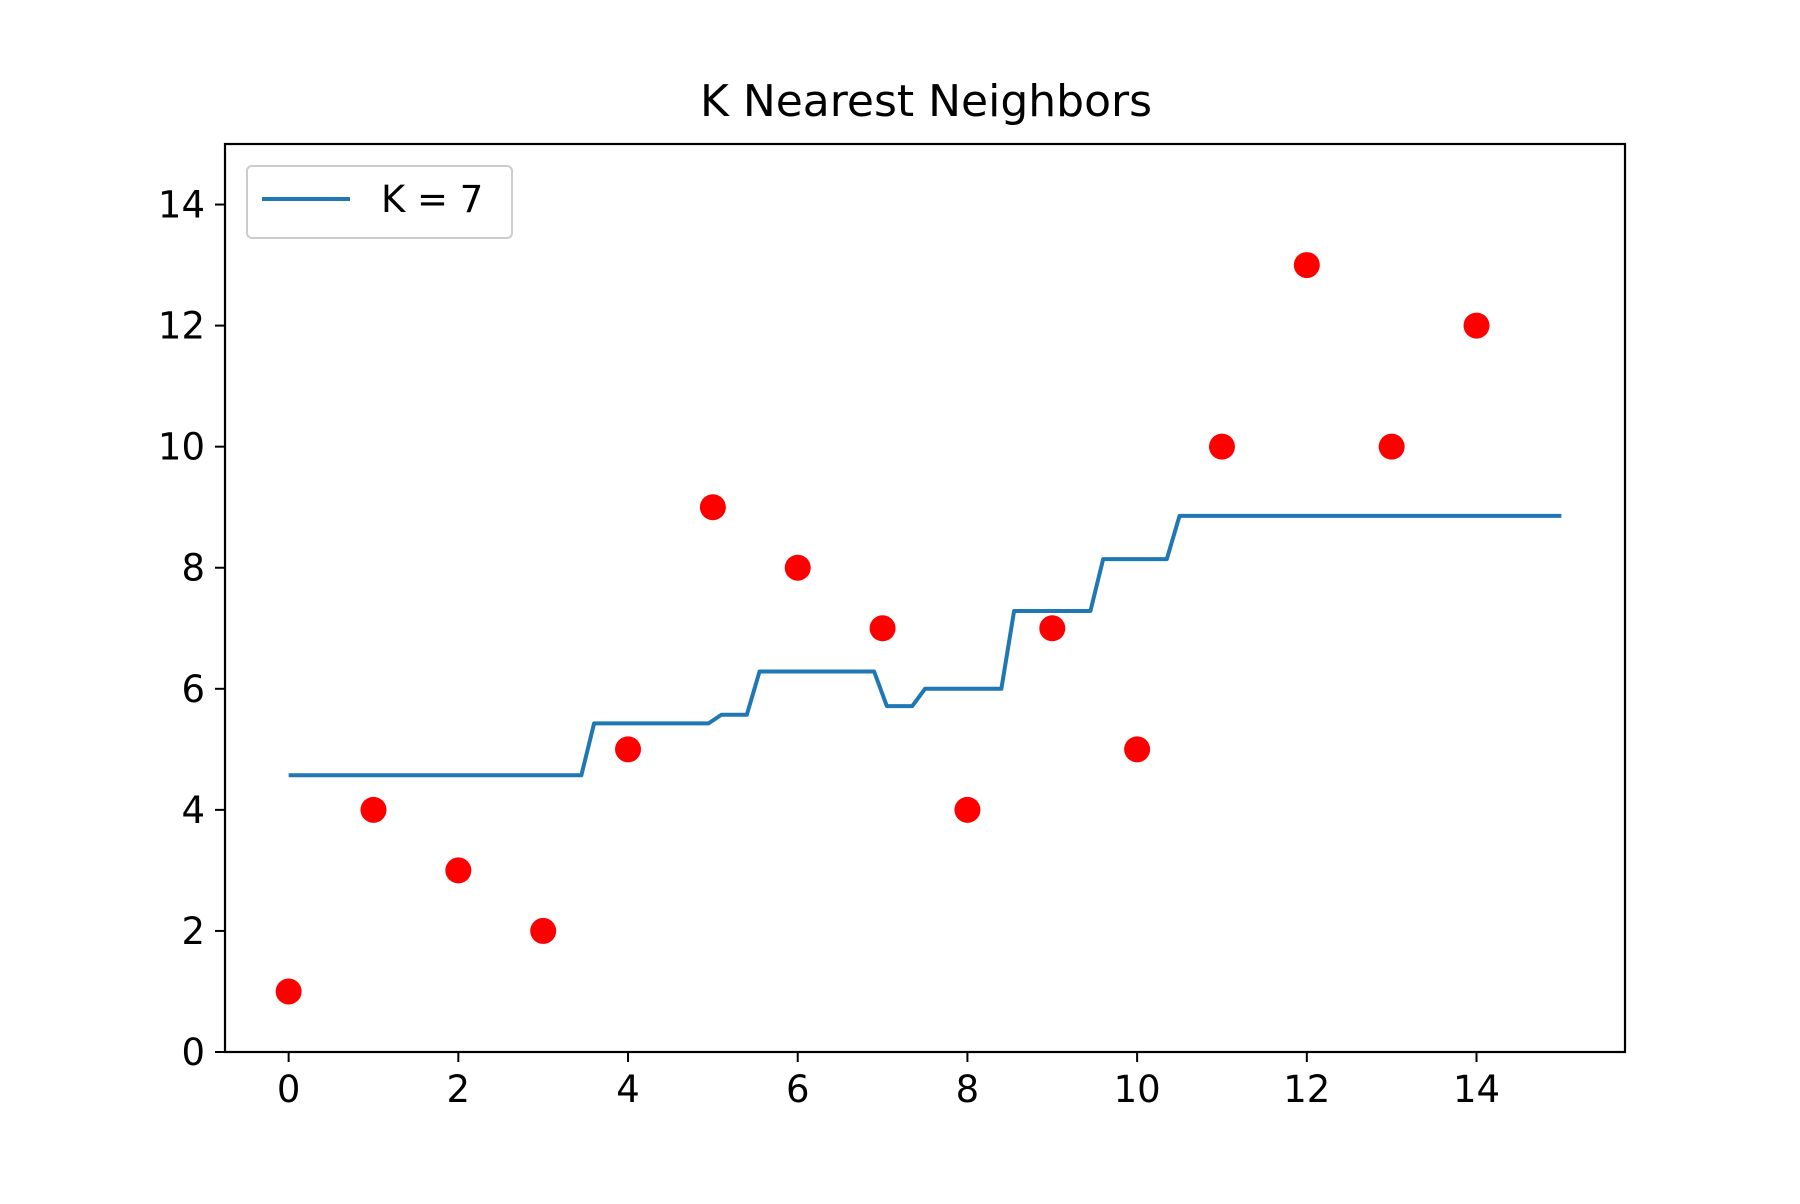 The width and height of the screenshot is (1800, 1204). I want to click on legend-label-k7: K = 7, so click(432, 199).